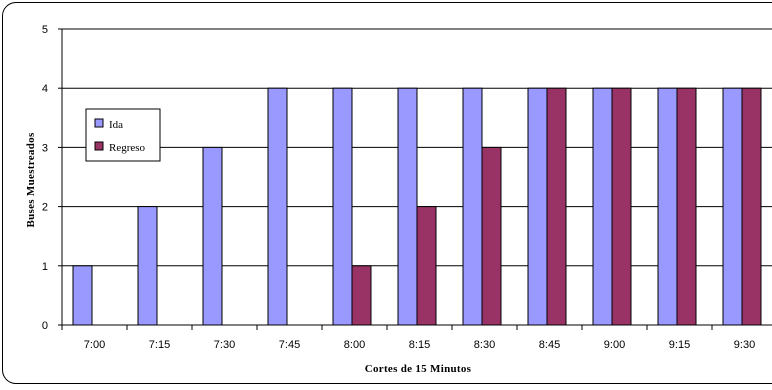  I want to click on bar-ida-8:45, so click(537, 206).